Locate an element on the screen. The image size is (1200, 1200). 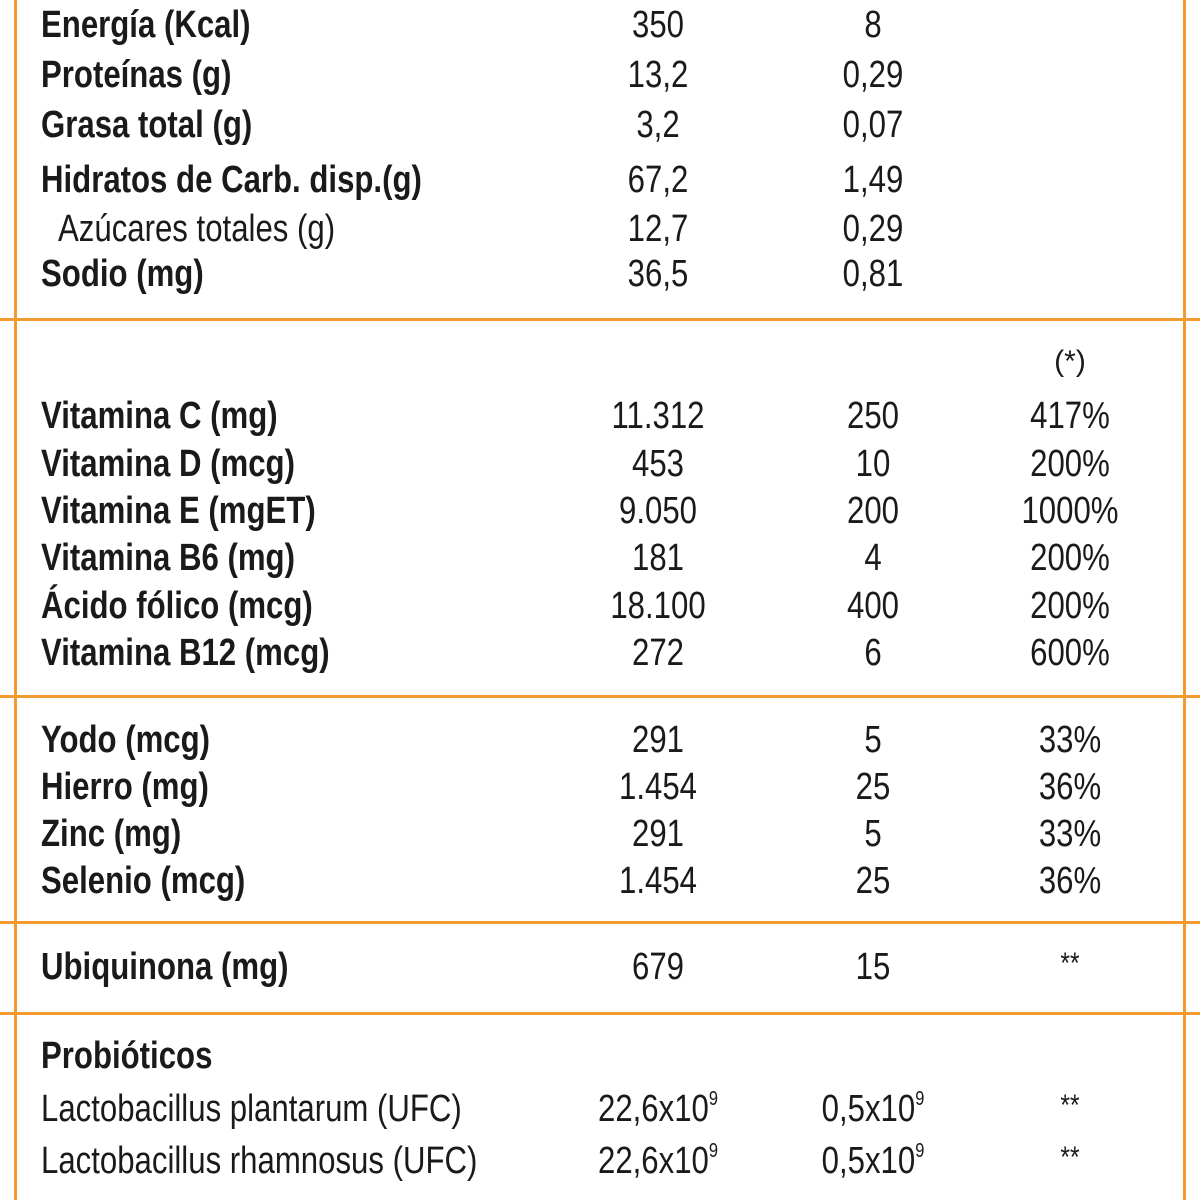
value-col1: 67,2 is located at coordinates (658, 180).